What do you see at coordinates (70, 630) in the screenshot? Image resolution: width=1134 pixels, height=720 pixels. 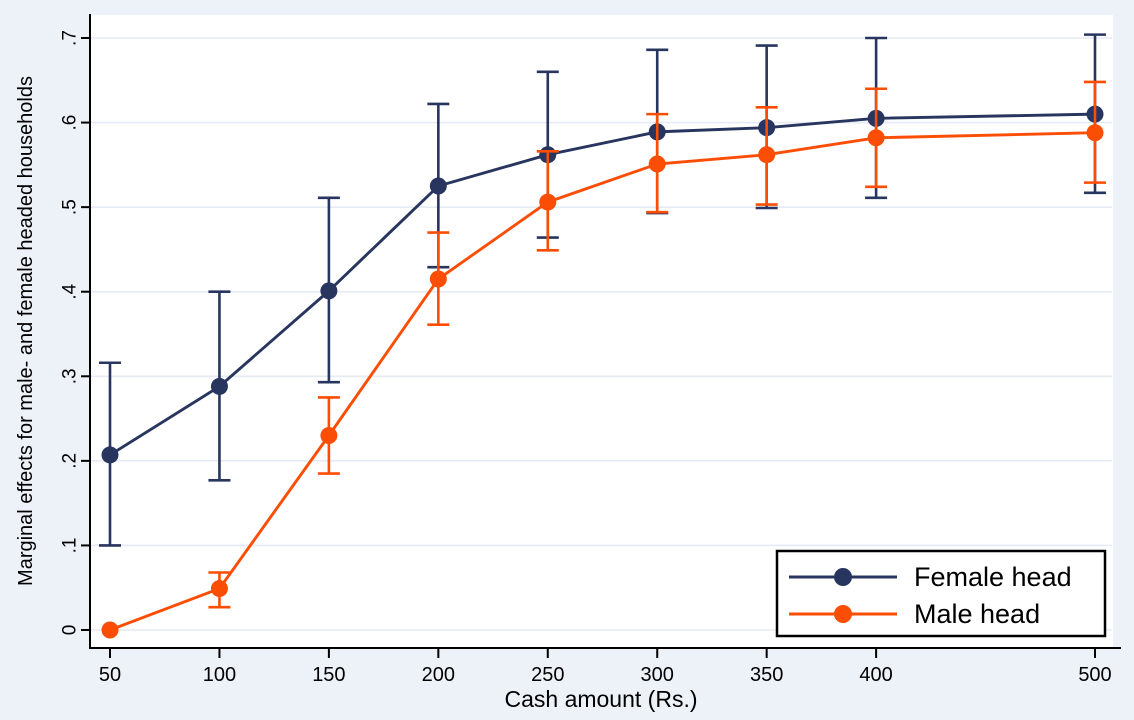 I see `y-tick-label: 0` at bounding box center [70, 630].